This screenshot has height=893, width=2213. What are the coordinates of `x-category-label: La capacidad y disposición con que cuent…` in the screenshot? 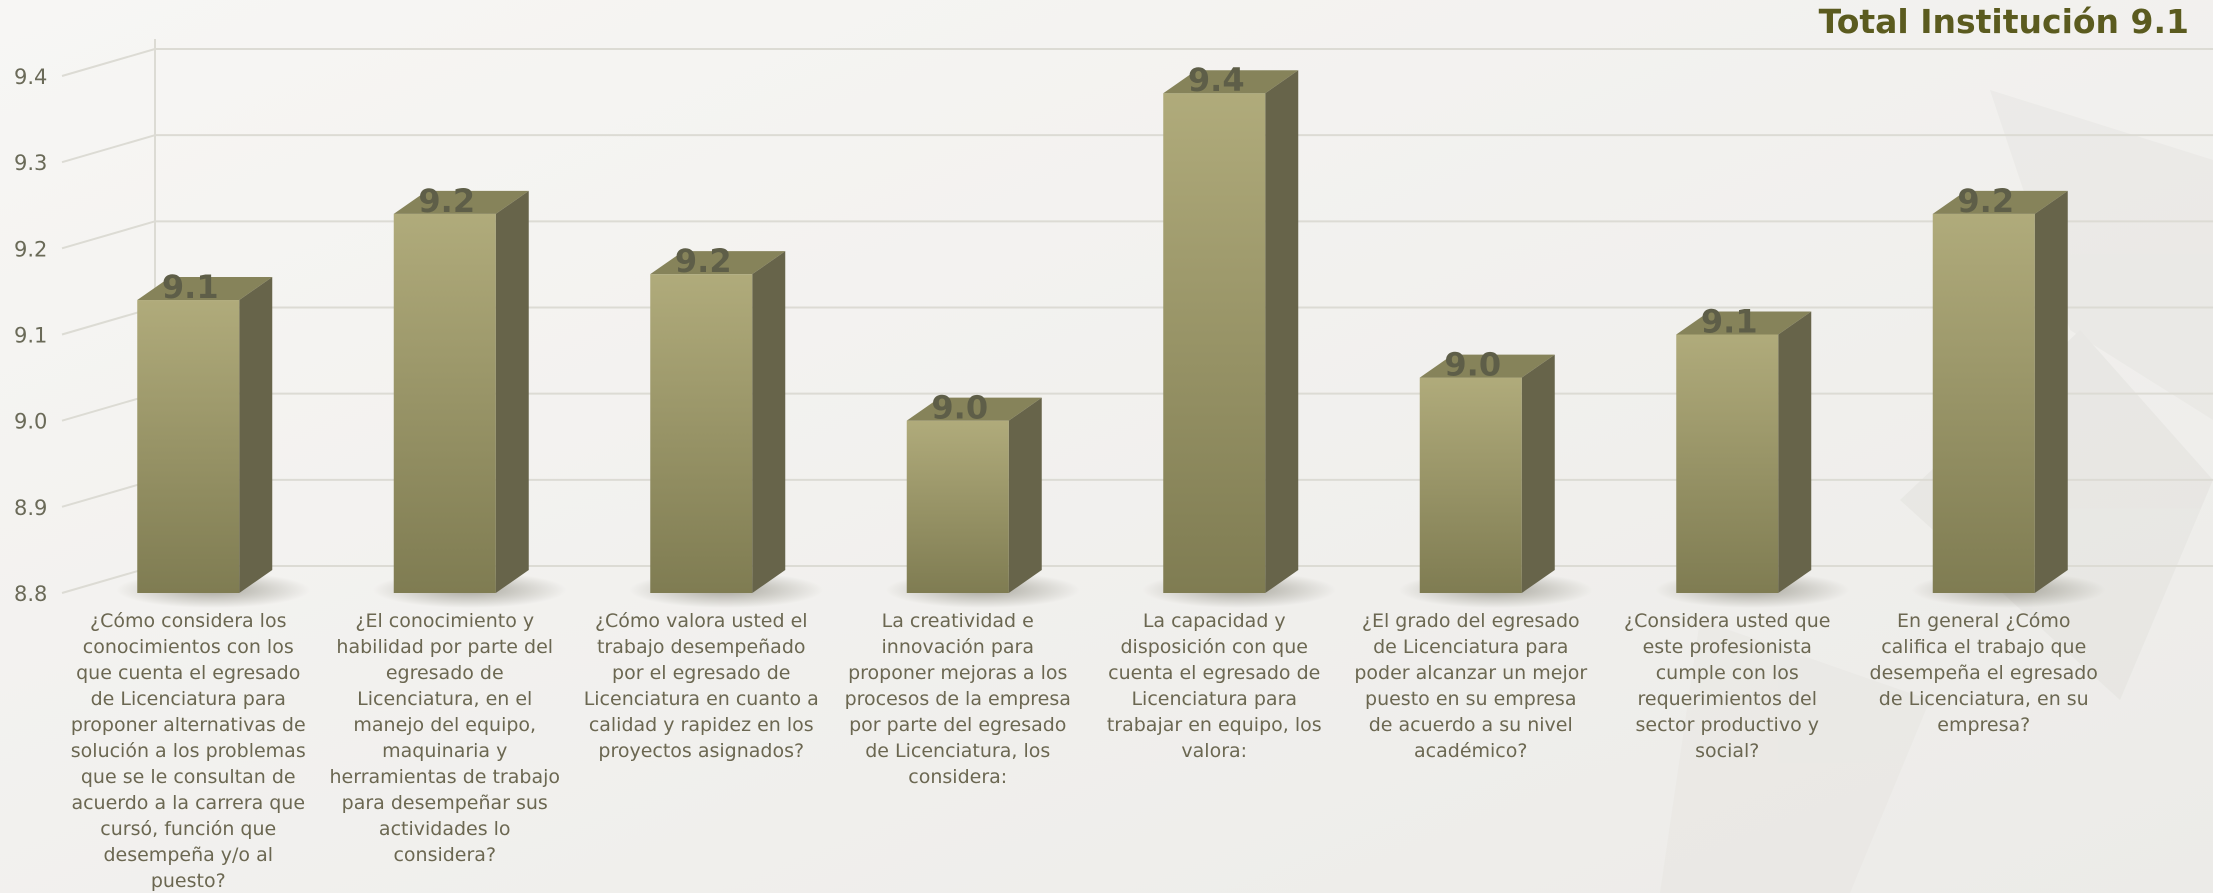 It's located at (1214, 686).